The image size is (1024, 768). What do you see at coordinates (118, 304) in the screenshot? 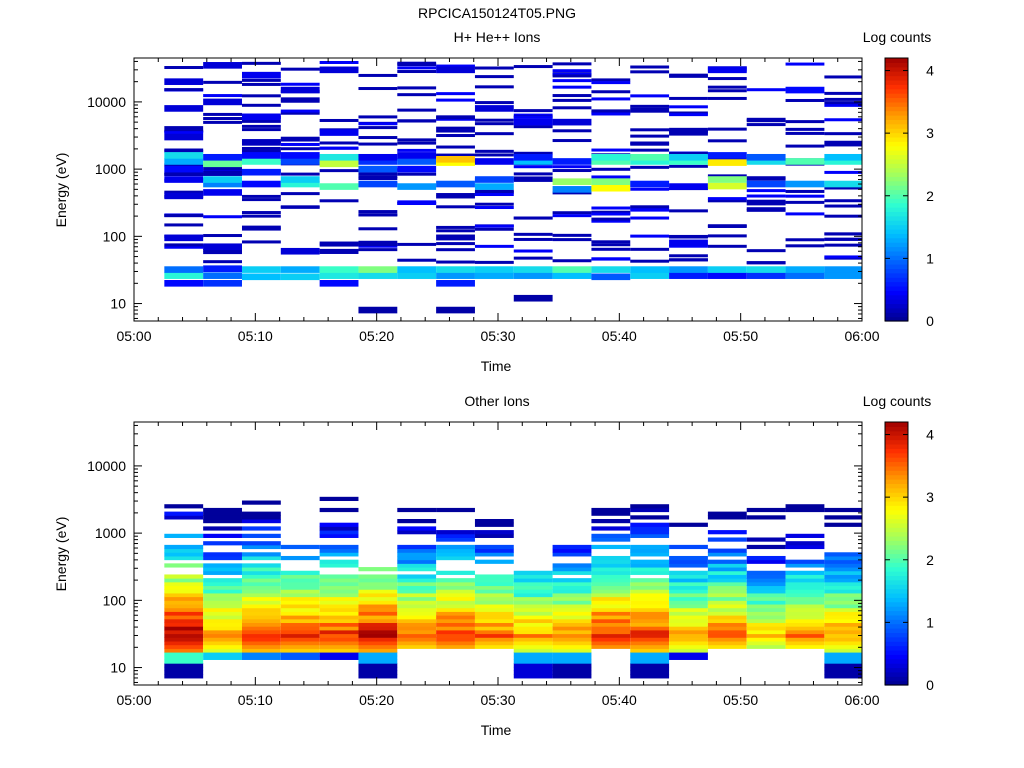
I see `y-tick-label: 10` at bounding box center [118, 304].